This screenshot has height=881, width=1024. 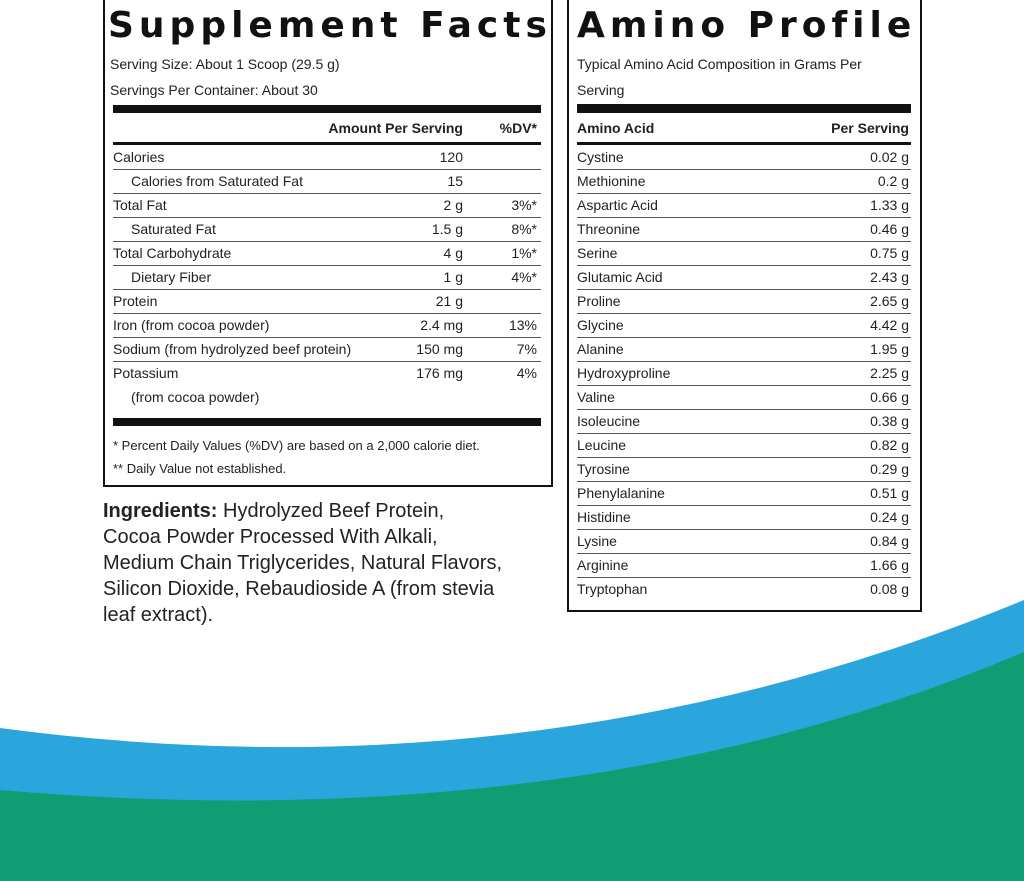 What do you see at coordinates (524, 205) in the screenshot?
I see `nutrient-dv: 3%*` at bounding box center [524, 205].